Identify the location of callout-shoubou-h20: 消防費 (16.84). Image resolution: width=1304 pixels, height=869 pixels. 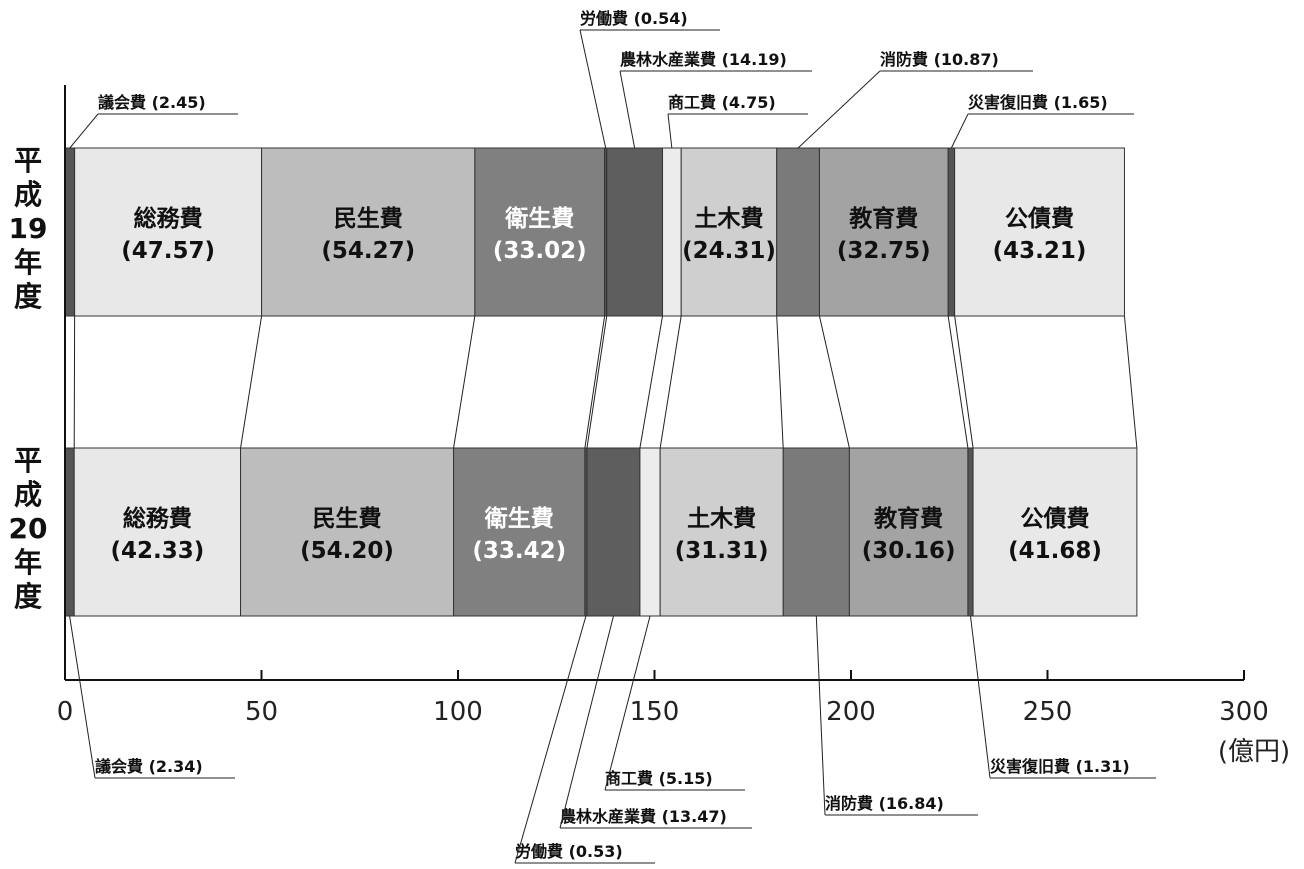
(896, 715).